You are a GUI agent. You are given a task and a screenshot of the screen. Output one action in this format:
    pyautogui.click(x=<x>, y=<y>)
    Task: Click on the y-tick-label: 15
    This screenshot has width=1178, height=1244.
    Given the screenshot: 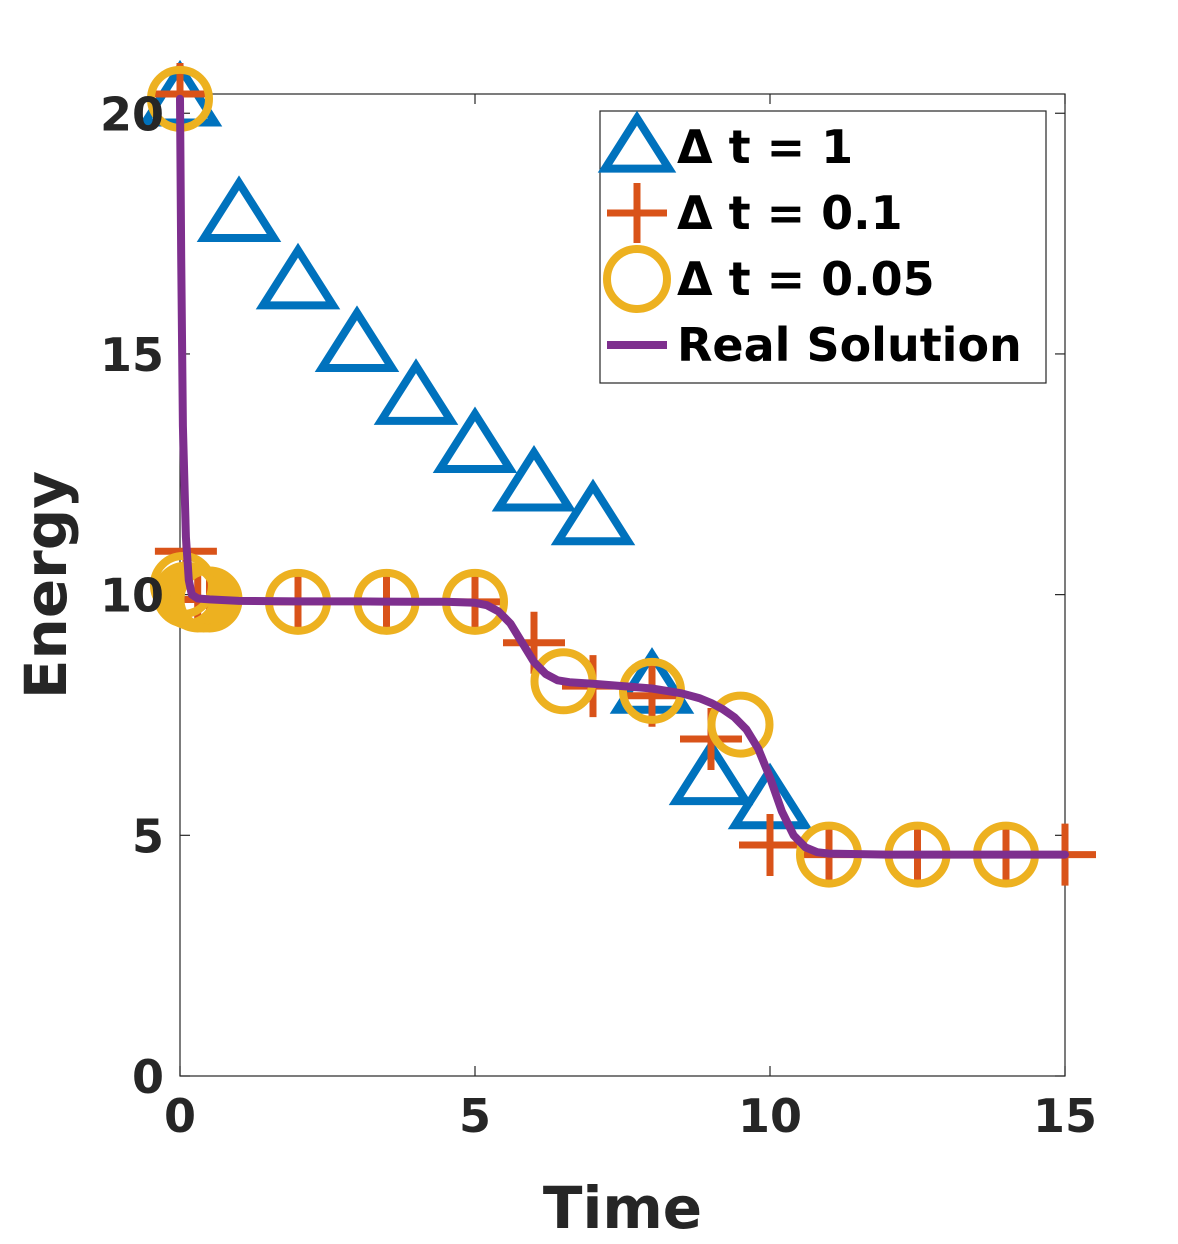 What is the action you would take?
    pyautogui.click(x=132, y=355)
    